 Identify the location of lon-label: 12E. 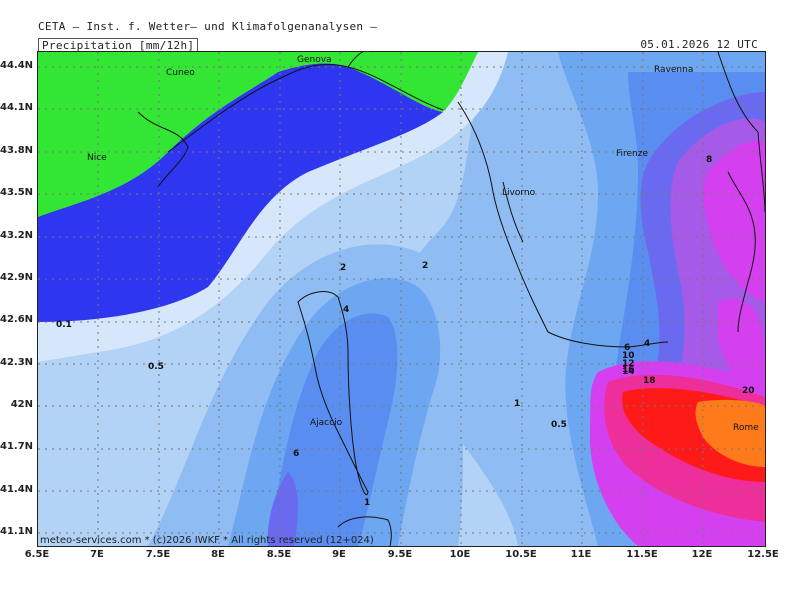
(702, 554).